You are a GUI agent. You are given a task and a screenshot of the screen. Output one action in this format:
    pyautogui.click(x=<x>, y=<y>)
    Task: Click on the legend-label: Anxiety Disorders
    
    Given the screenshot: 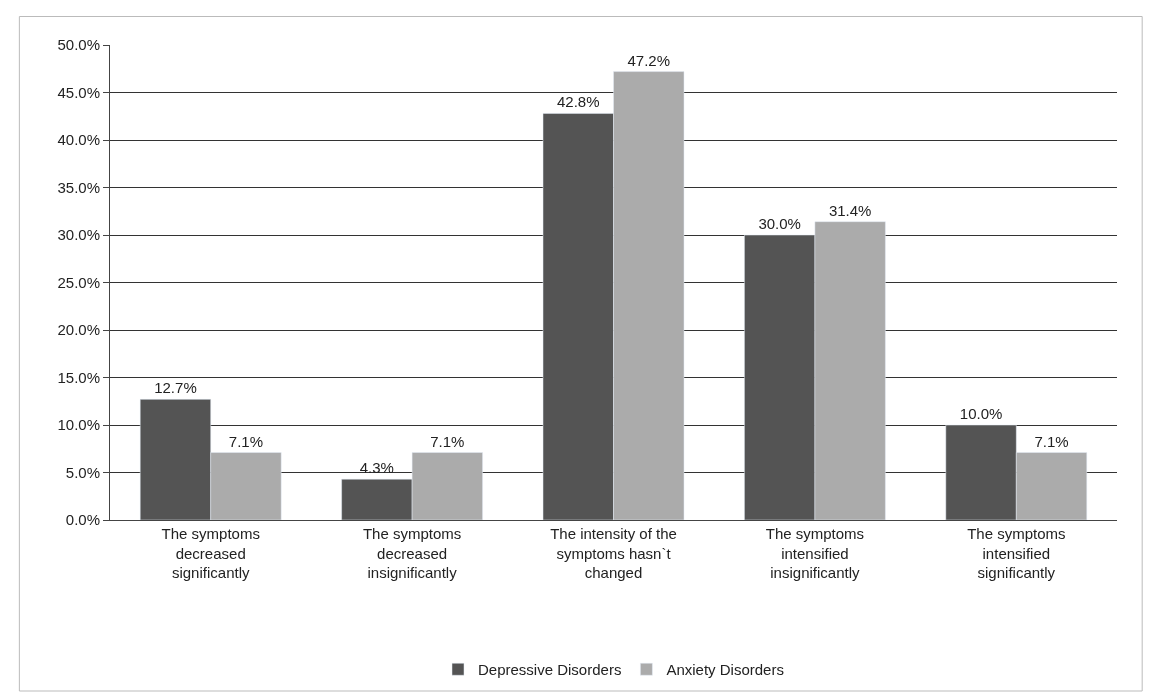 What is the action you would take?
    pyautogui.click(x=725, y=670)
    